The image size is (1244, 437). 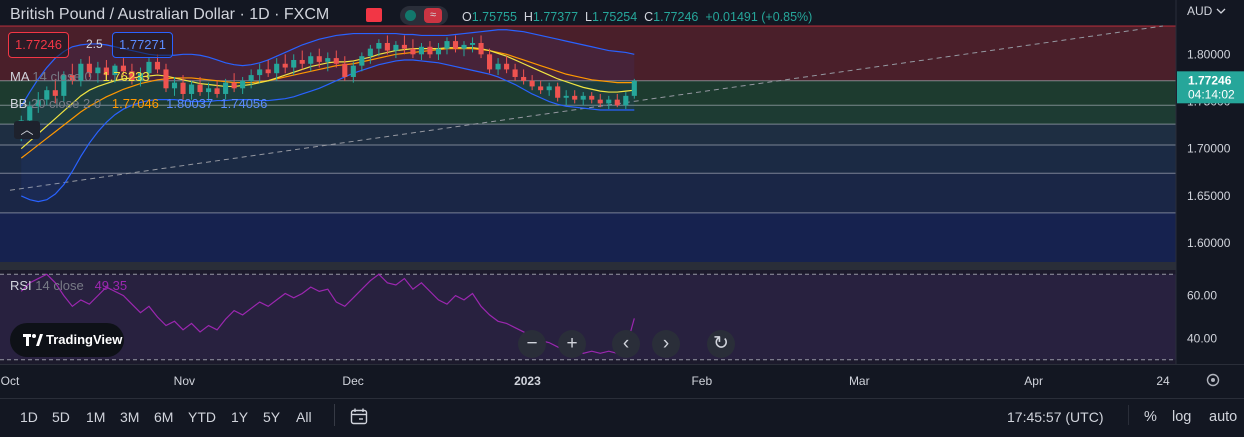 I want to click on scroll-left-button: ‹, so click(x=626, y=344).